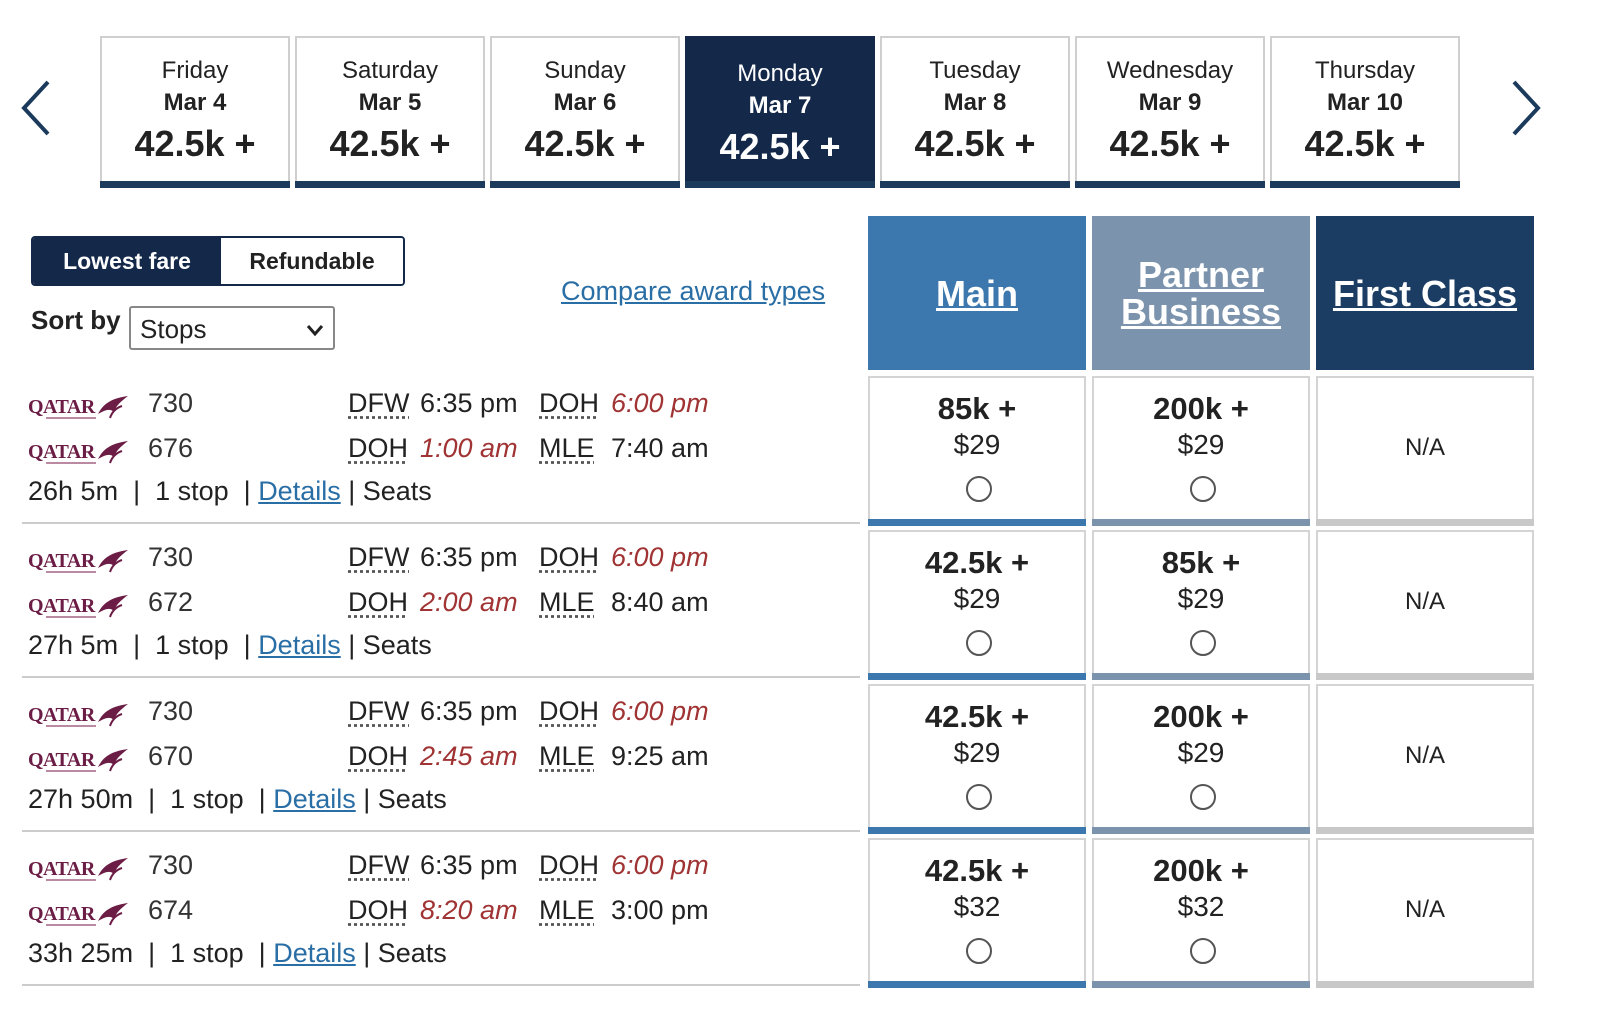 The width and height of the screenshot is (1608, 1030). Describe the element at coordinates (1170, 112) in the screenshot. I see `date-tab-wednesday: Wednesday Mar 9 42.5k +` at that location.